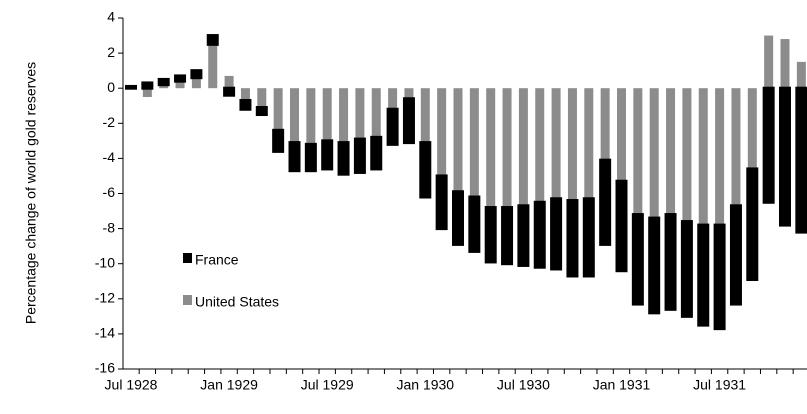 The image size is (807, 414). What do you see at coordinates (111, 52) in the screenshot?
I see `y-tick-label: 2` at bounding box center [111, 52].